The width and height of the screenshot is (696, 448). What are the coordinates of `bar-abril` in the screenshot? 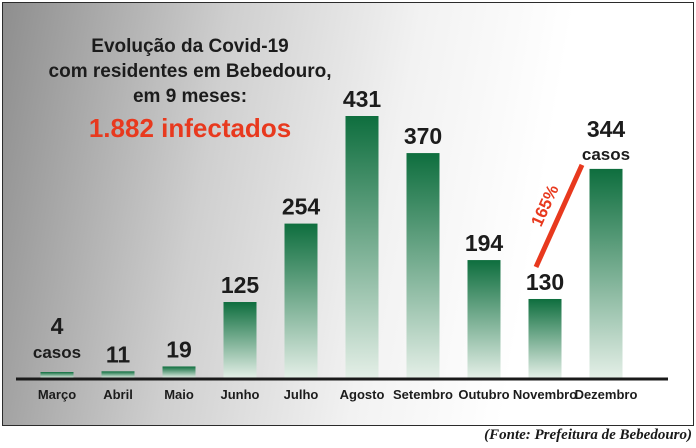 It's located at (118, 374).